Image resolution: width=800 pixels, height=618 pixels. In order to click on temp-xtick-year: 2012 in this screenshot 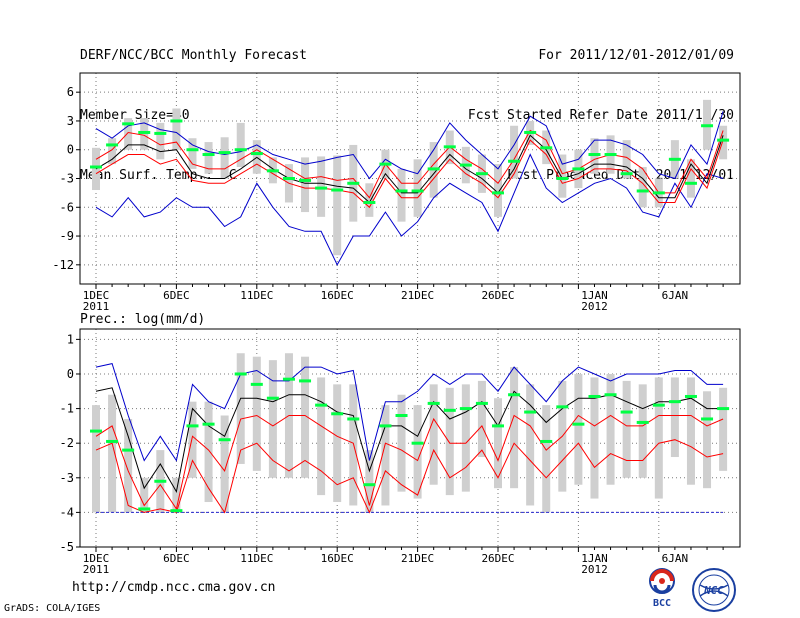, I will do `click(594, 306)`.